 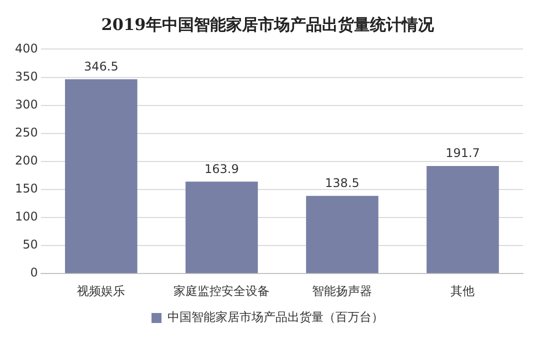 What do you see at coordinates (26, 104) in the screenshot?
I see `y-tick-label: 300` at bounding box center [26, 104].